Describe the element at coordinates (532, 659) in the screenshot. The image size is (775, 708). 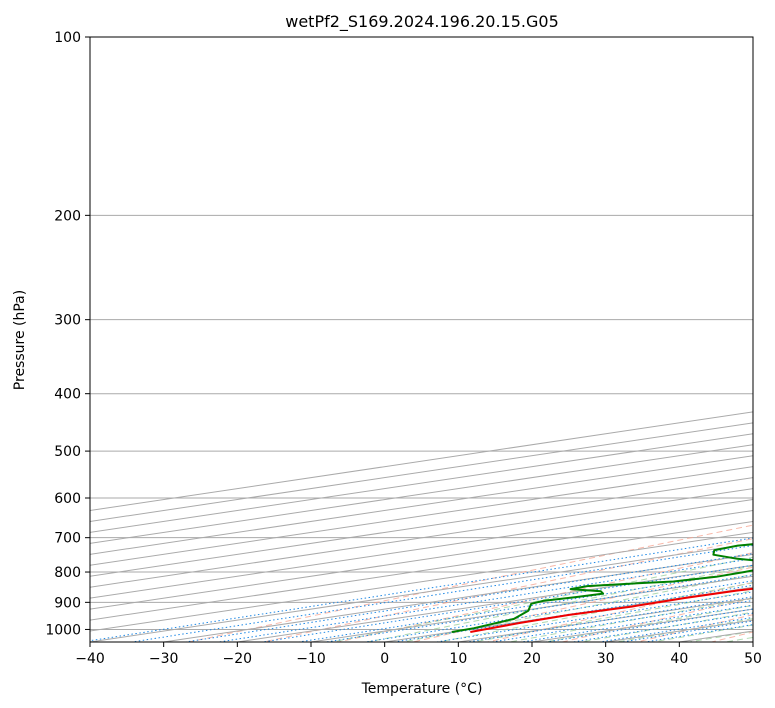
I see `x-tick-label: 20` at that location.